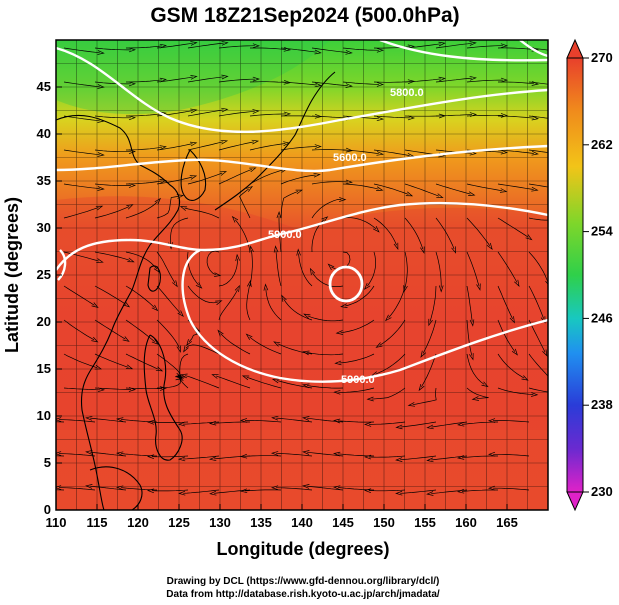 Image resolution: width=619 pixels, height=605 pixels. I want to click on contour-label-5900-a: 5900.0, so click(285, 235).